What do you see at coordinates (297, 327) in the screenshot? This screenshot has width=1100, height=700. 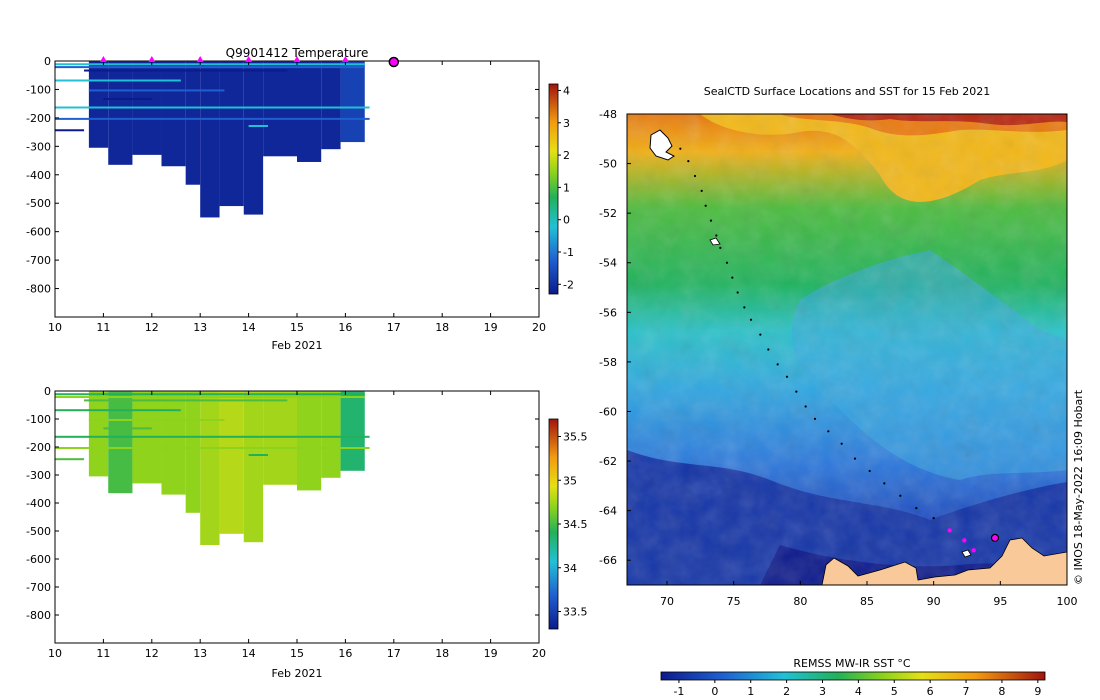 I see `top-xtick-label: 15` at bounding box center [297, 327].